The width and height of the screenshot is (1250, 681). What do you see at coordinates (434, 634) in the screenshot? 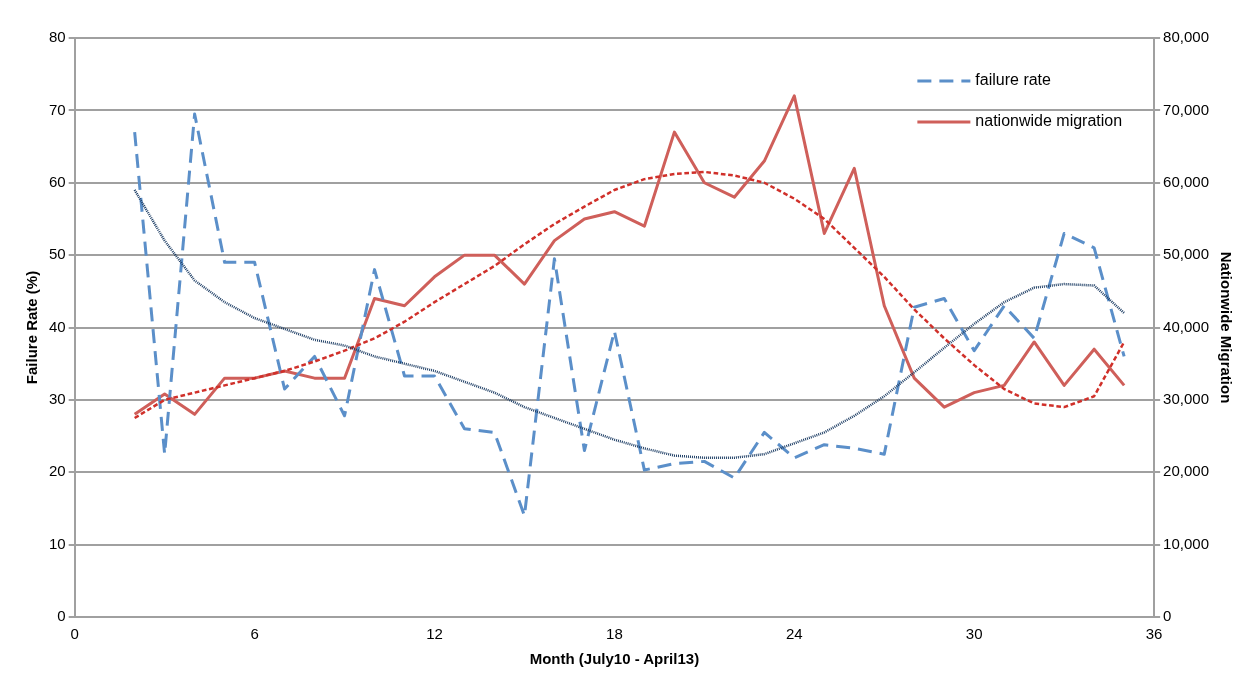
I see `x-tick-label: 12` at bounding box center [434, 634].